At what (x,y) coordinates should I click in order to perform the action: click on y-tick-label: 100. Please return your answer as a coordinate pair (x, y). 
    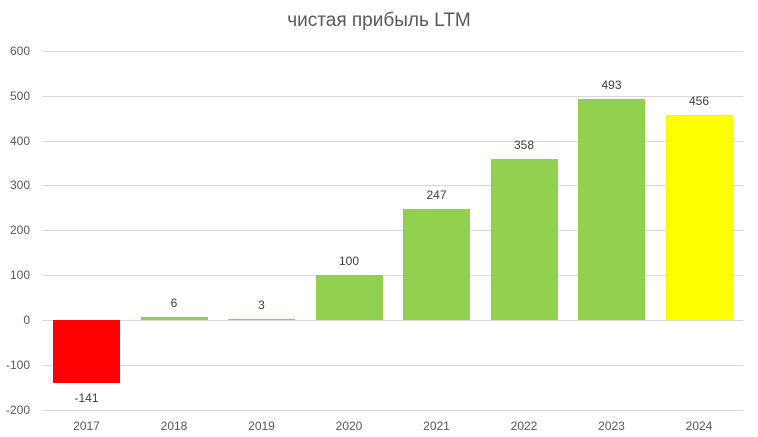
    Looking at the image, I should click on (19, 275).